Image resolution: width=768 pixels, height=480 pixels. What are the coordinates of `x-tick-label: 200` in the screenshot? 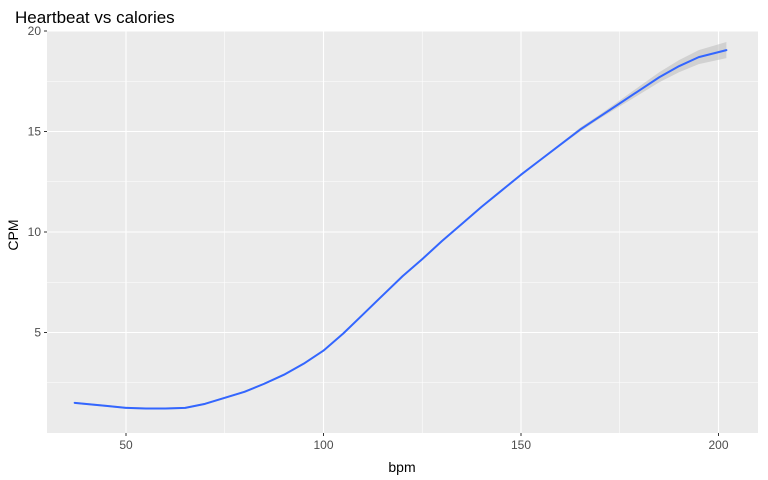 It's located at (718, 445).